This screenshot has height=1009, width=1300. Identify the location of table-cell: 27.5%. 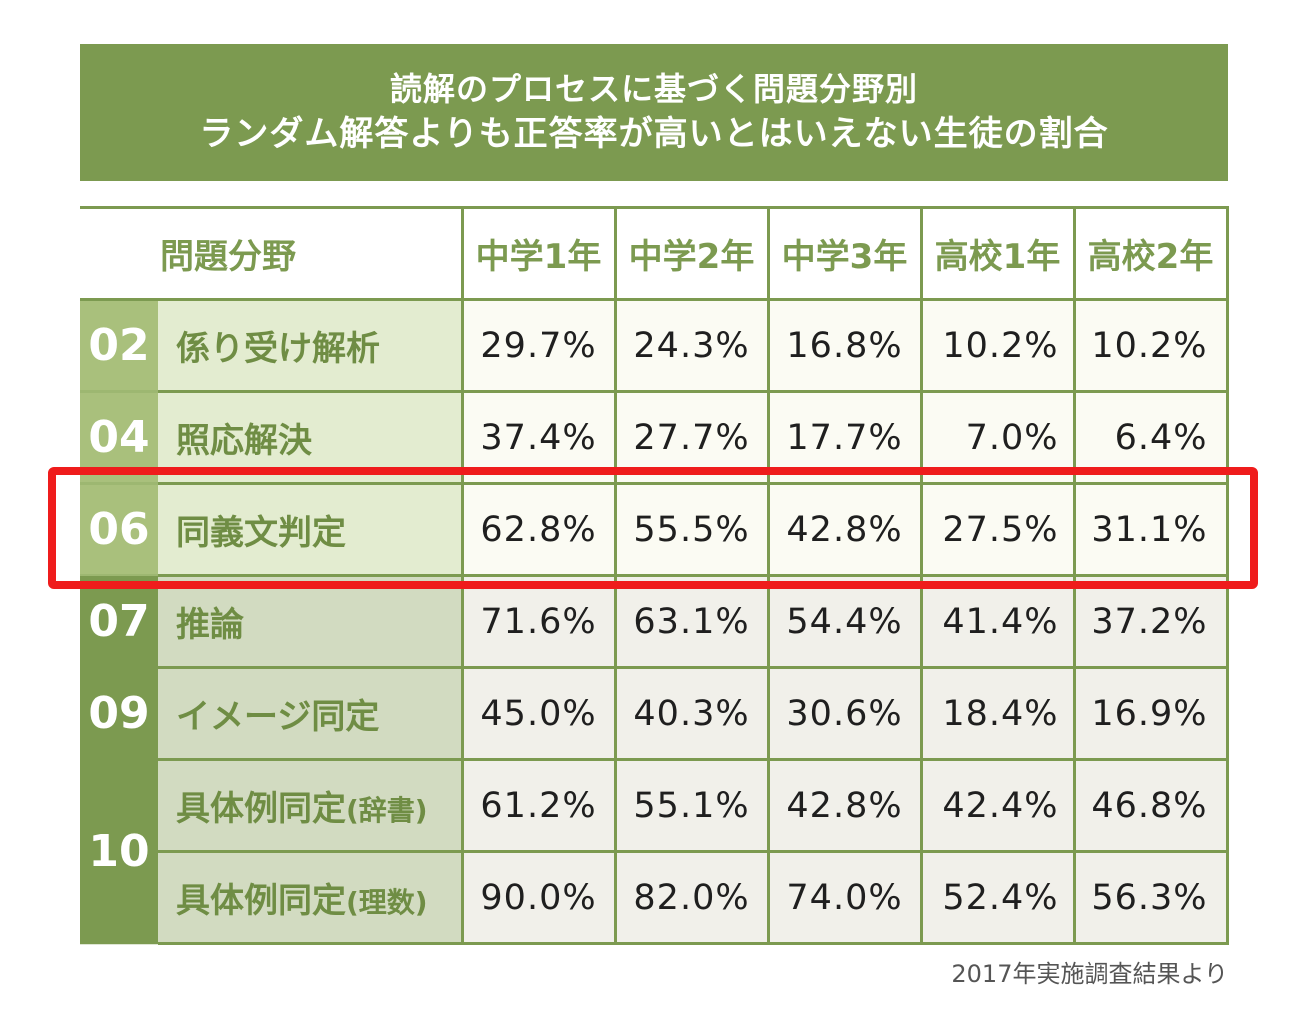
(997, 529).